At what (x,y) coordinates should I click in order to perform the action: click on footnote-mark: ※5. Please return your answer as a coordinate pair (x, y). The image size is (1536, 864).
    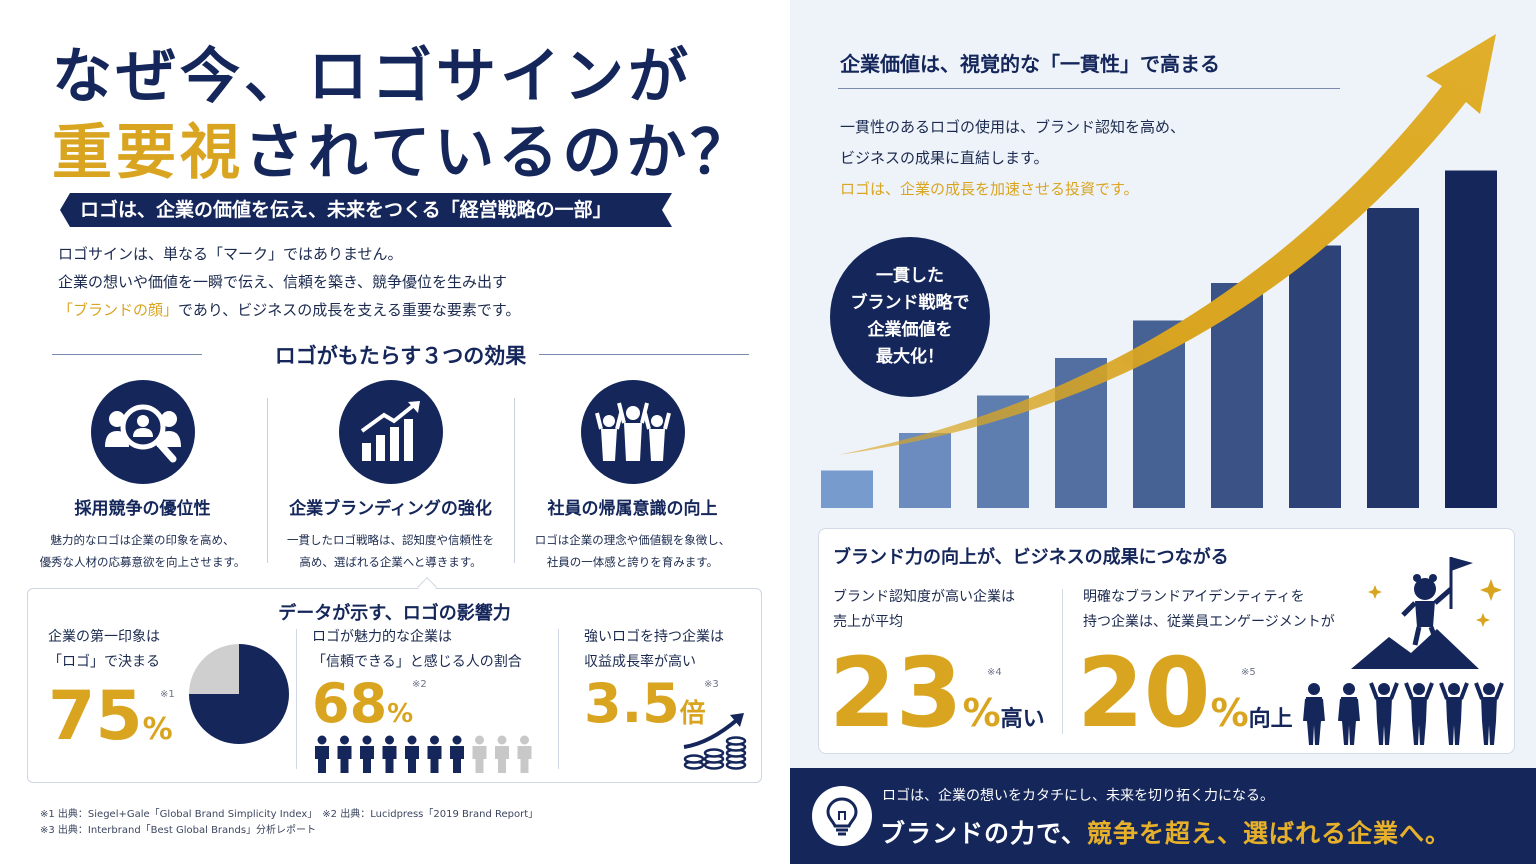
    Looking at the image, I should click on (1248, 672).